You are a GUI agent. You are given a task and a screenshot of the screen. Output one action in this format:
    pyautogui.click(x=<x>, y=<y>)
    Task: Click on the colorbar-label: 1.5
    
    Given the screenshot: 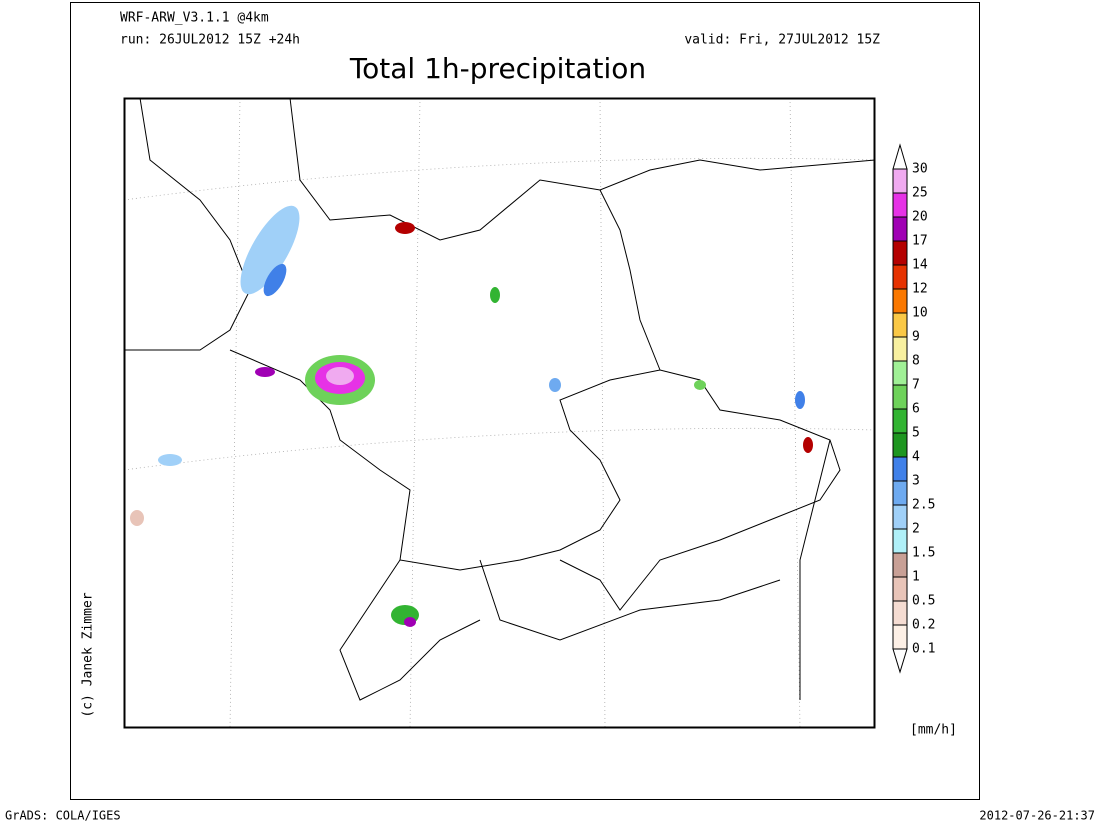 What is the action you would take?
    pyautogui.click(x=923, y=553)
    